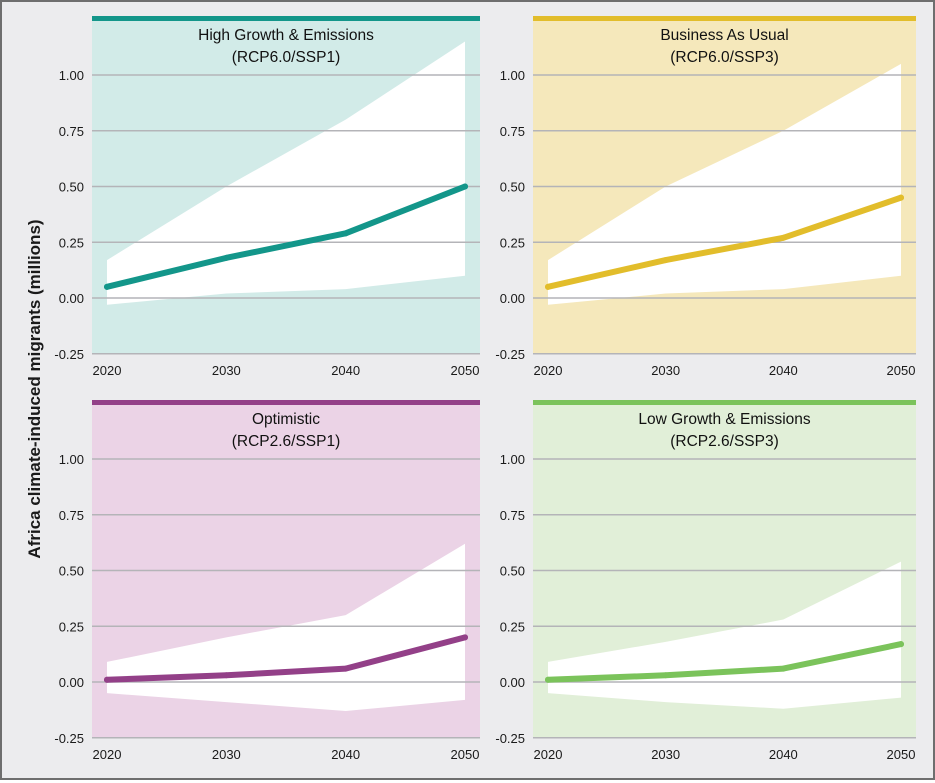 This screenshot has height=783, width=935. What do you see at coordinates (286, 441) in the screenshot?
I see `panel-subtitle: (RCP2.6/SSP1)` at bounding box center [286, 441].